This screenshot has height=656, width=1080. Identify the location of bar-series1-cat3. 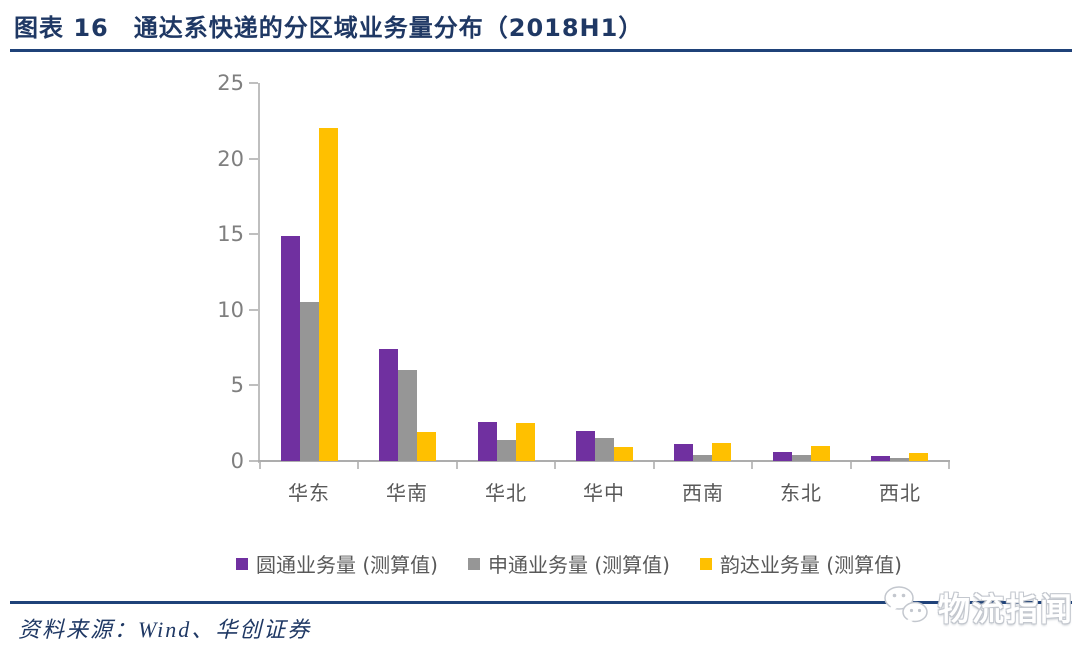
(604, 449).